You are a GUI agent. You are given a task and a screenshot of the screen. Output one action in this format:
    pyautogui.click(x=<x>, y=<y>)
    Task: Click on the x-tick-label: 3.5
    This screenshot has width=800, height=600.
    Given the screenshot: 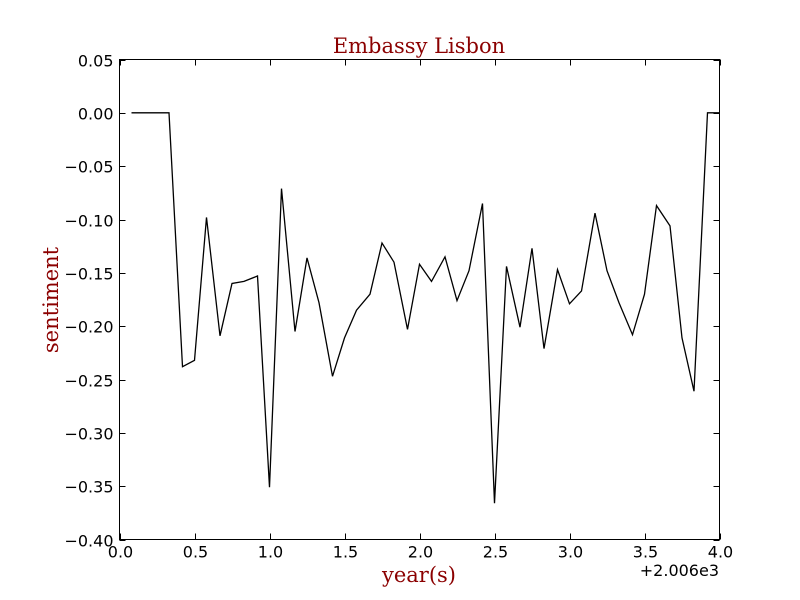 What is the action you would take?
    pyautogui.click(x=645, y=552)
    